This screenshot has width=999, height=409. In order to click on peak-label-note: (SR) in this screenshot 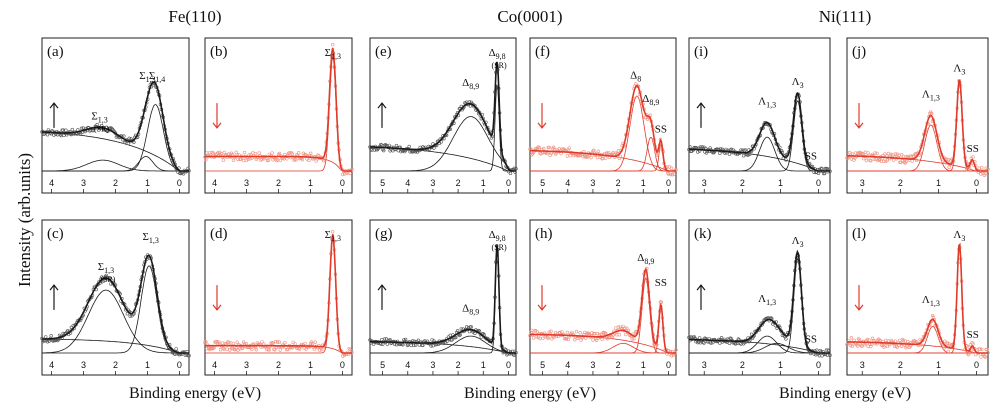, I will do `click(107, 279)`.